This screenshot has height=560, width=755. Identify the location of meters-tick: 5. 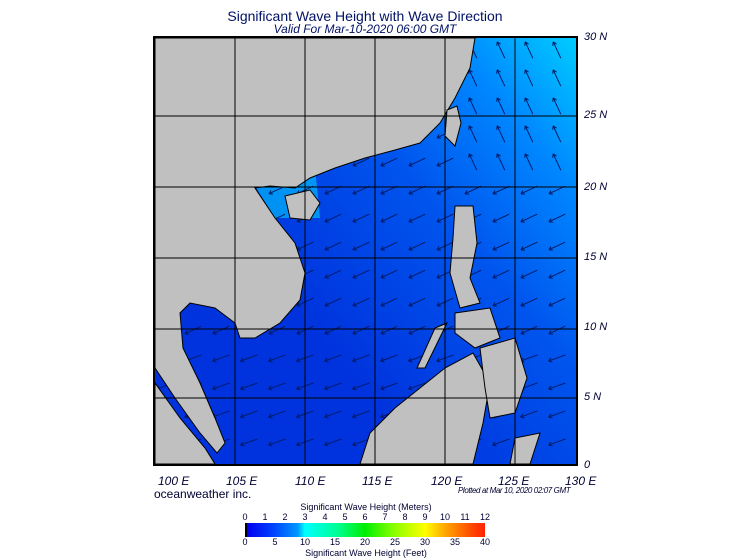
(345, 517).